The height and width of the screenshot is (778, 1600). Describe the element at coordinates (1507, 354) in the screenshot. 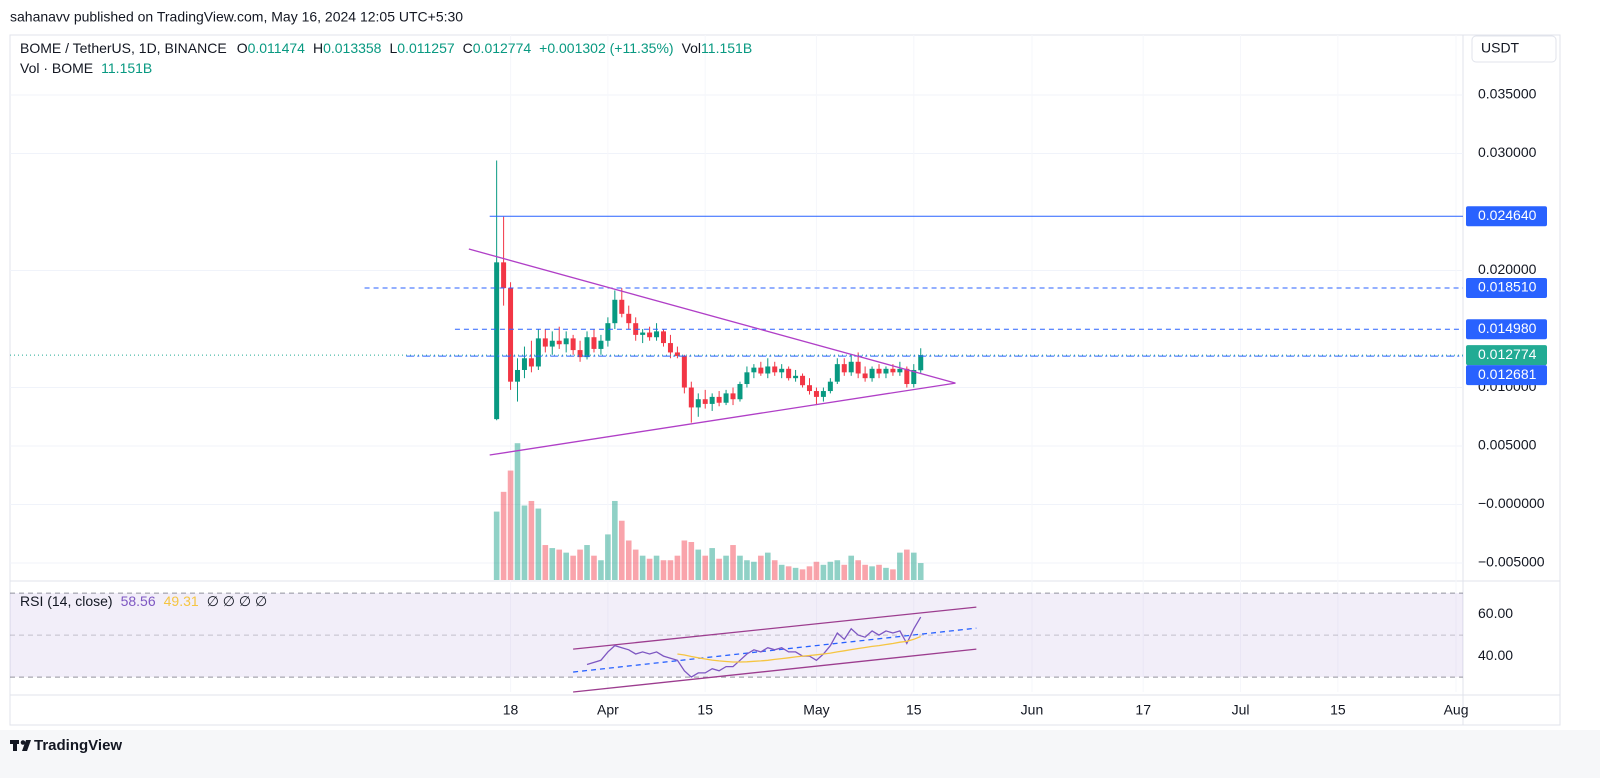

I see `level-label: 0.012774` at that location.